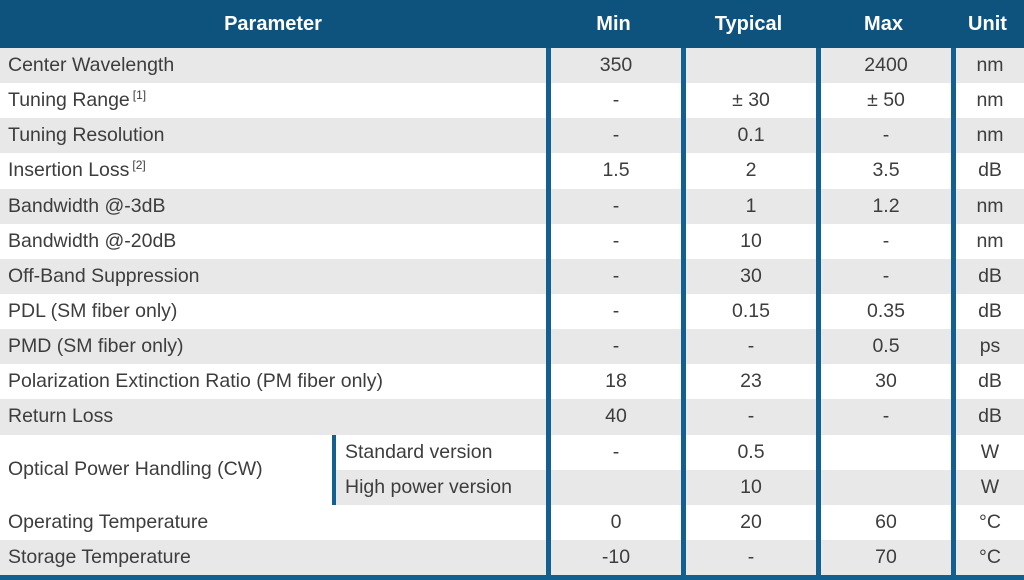 Image resolution: width=1024 pixels, height=580 pixels. What do you see at coordinates (748, 101) in the screenshot?
I see `typical-value: ± 30` at bounding box center [748, 101].